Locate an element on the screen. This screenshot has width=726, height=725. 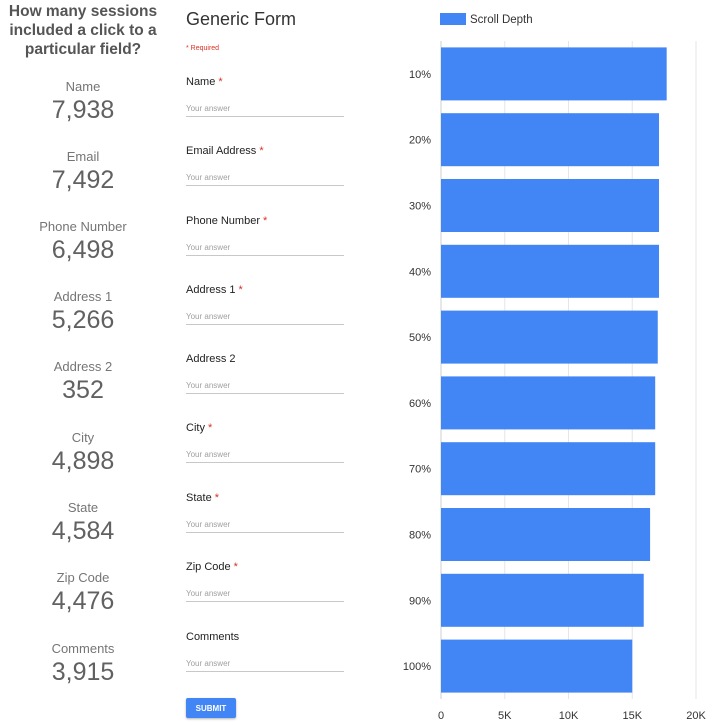
form-field: Email Address * is located at coordinates (265, 165).